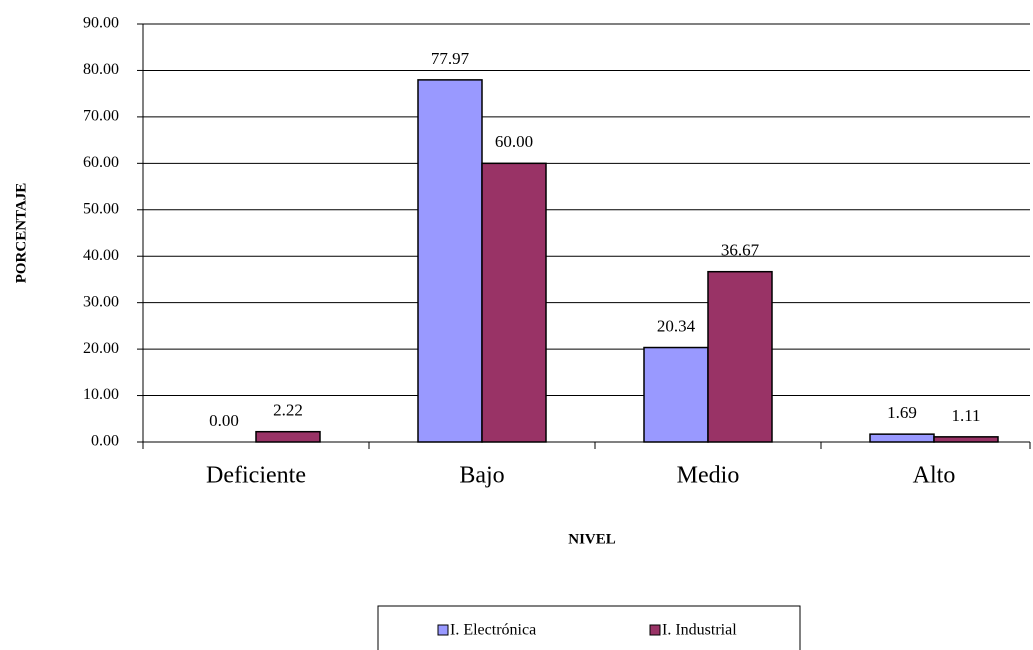 This screenshot has width=1033, height=650. I want to click on value-label: 1.69, so click(902, 412).